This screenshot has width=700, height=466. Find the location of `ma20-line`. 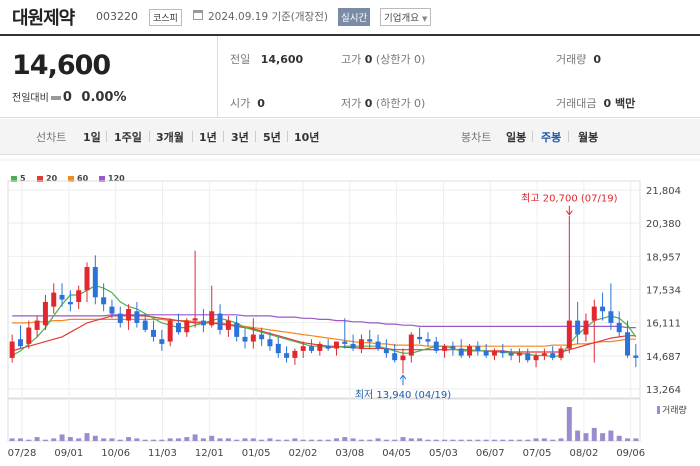

ma20-line is located at coordinates (324, 334).